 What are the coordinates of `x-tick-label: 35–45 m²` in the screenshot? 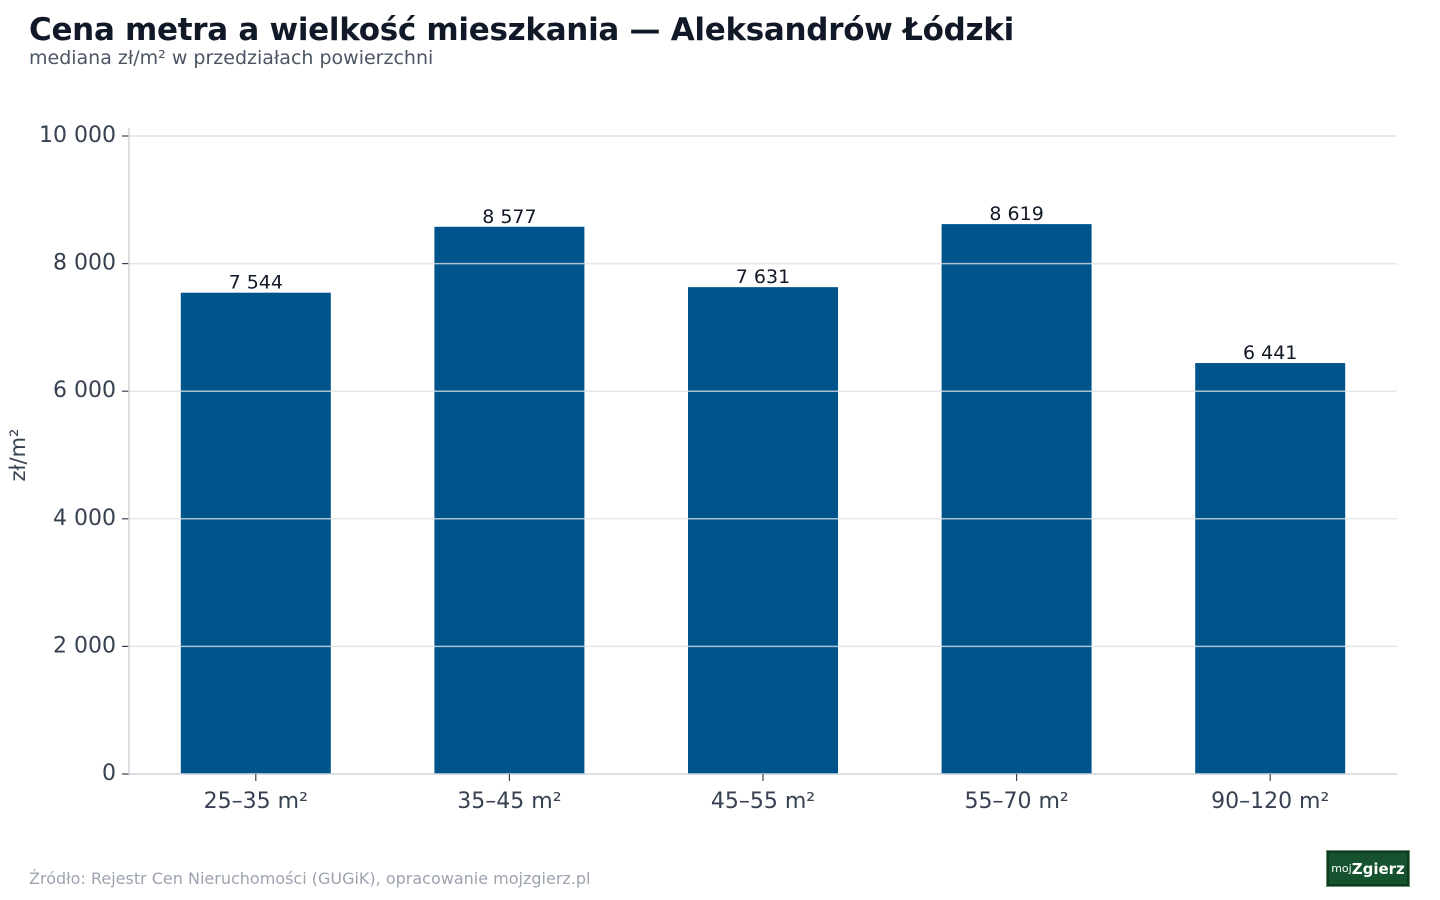 It's located at (509, 801).